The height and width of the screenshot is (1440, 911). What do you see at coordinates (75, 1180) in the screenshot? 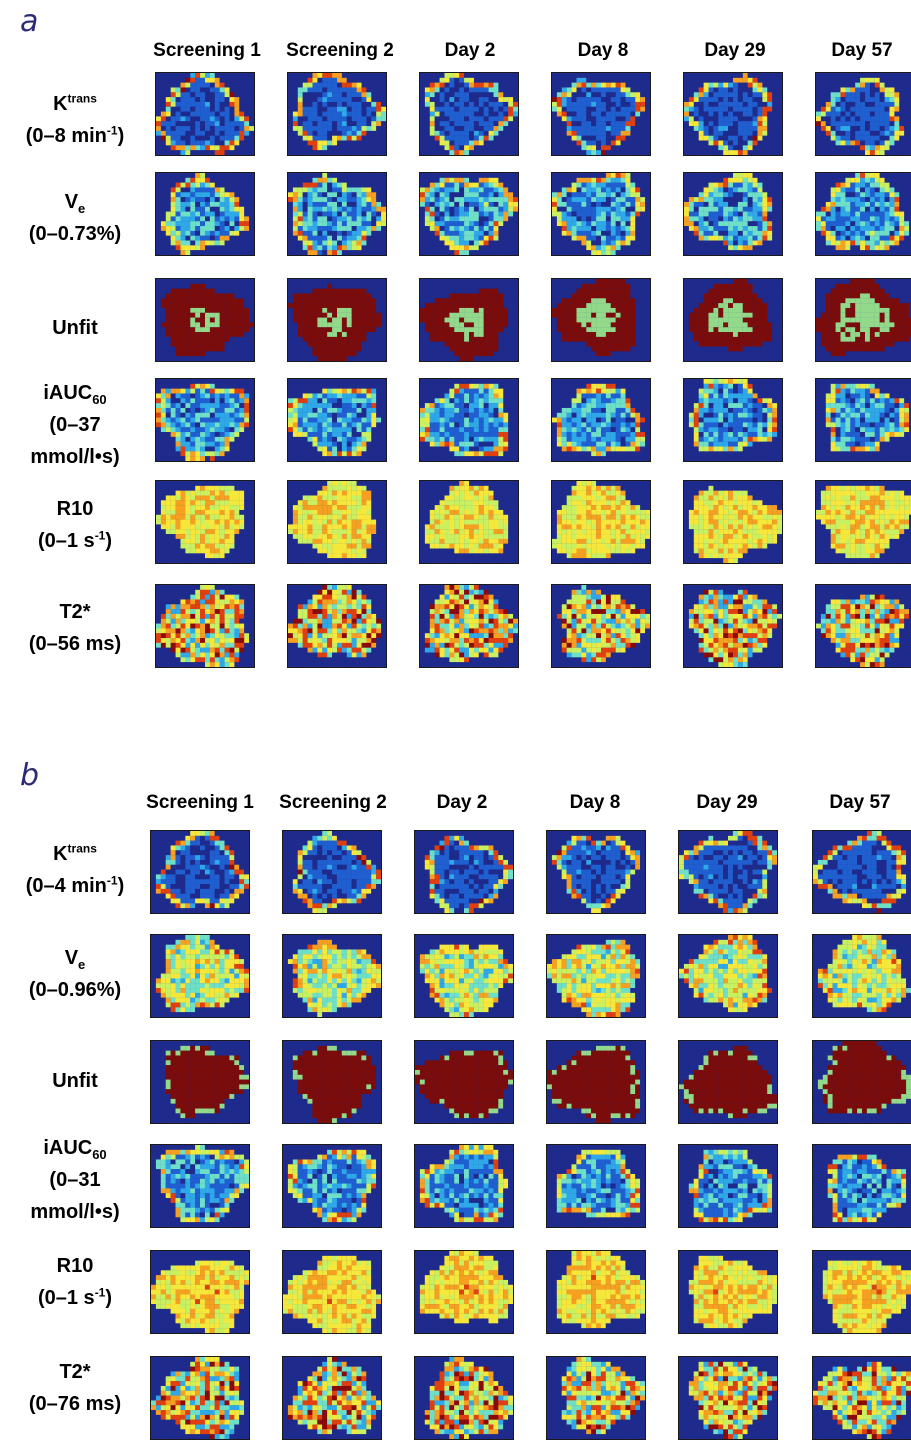
I see `row-label-iauc: iAUC60 (0–31 mmol/l•s)` at bounding box center [75, 1180].